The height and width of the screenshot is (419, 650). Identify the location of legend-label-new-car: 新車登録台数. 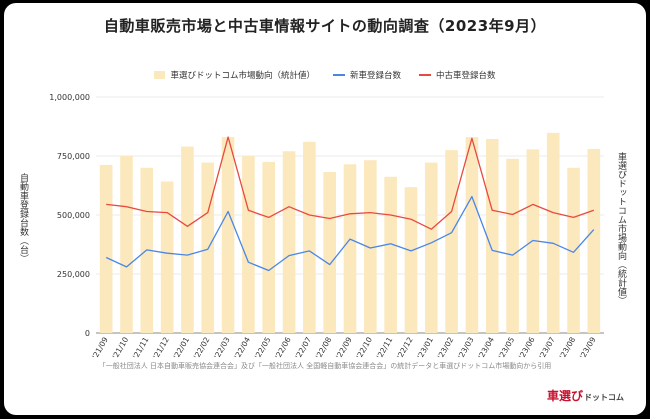
(375, 76).